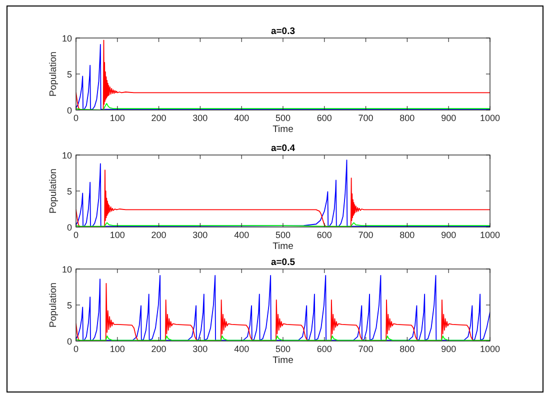 Image resolution: width=550 pixels, height=398 pixels. Describe the element at coordinates (283, 31) in the screenshot. I see `chart-title: a=0.3` at that location.